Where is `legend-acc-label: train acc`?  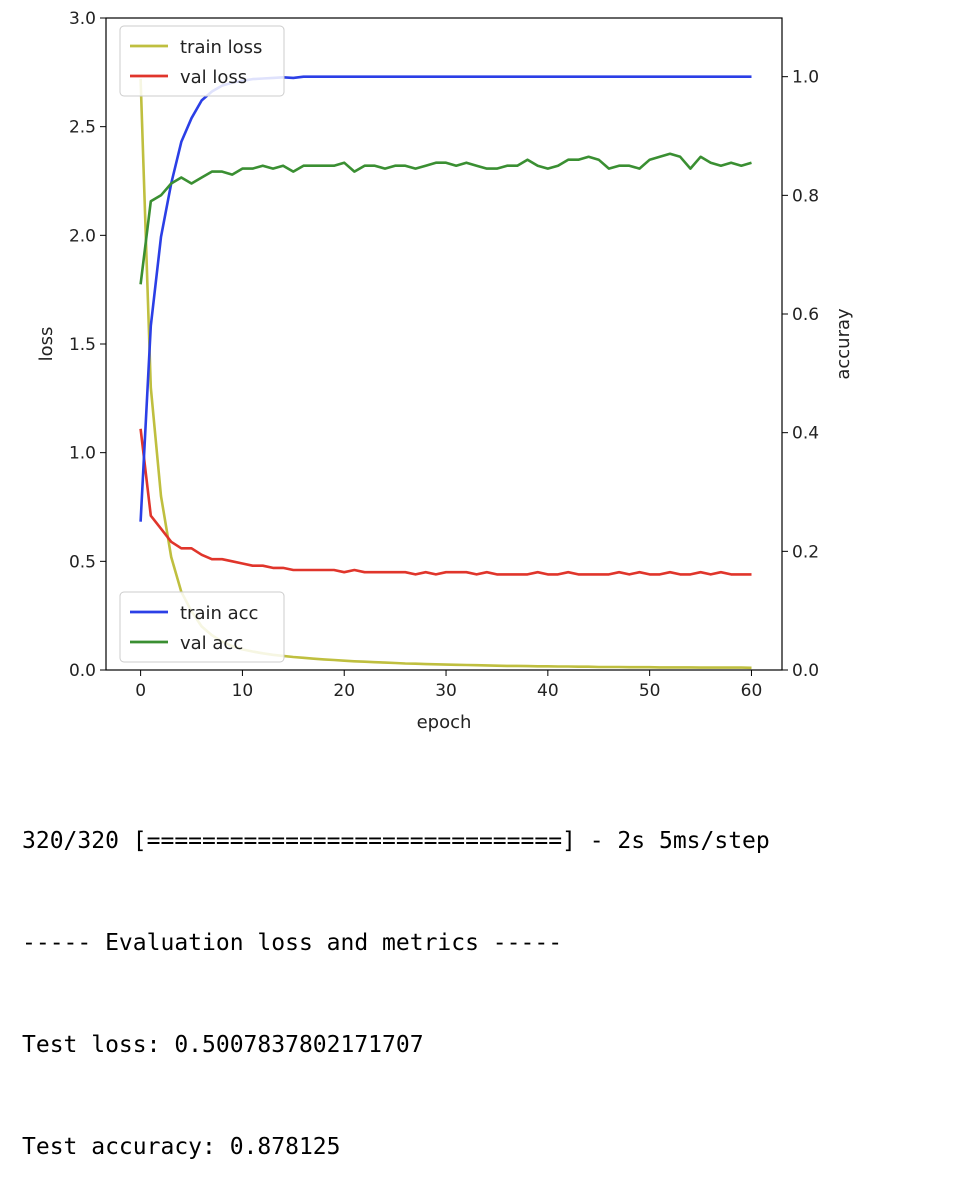 legend-acc-label: train acc is located at coordinates (219, 613).